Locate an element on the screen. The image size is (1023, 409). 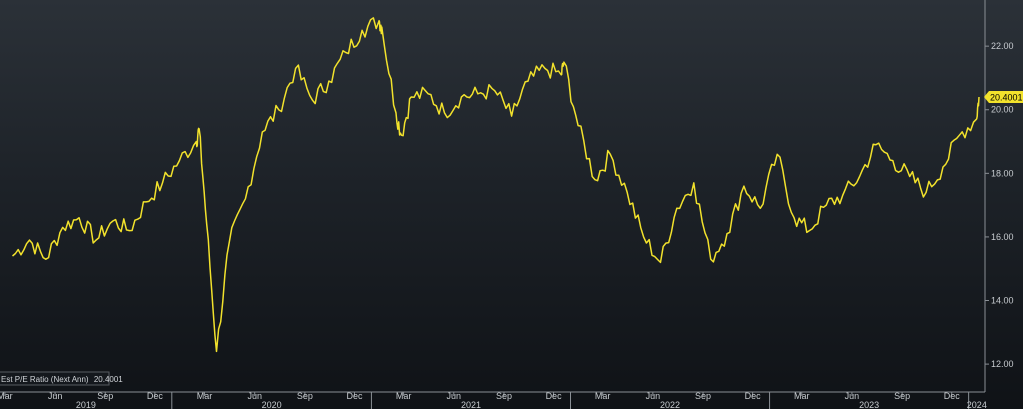
legend: Est P/E Ratio (Next Ann) 20.4001 is located at coordinates (61, 378).